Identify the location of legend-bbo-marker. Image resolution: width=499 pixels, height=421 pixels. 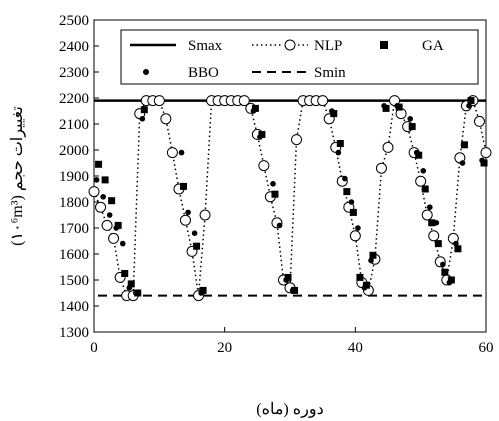
(146, 72).